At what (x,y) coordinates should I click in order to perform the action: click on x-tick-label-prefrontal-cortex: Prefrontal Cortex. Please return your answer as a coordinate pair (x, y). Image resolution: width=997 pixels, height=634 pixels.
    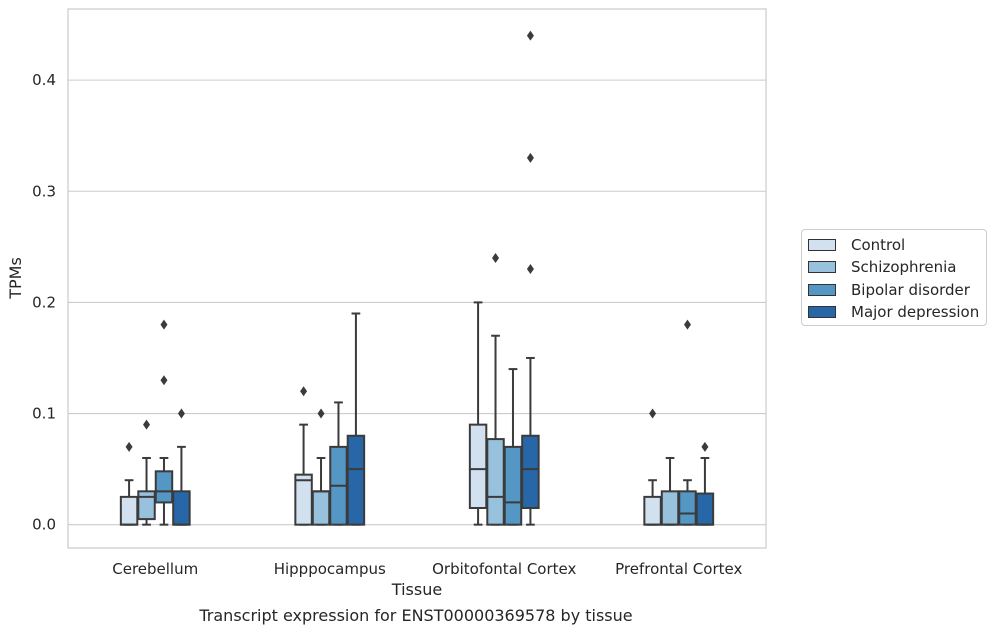
    Looking at the image, I should click on (678, 569).